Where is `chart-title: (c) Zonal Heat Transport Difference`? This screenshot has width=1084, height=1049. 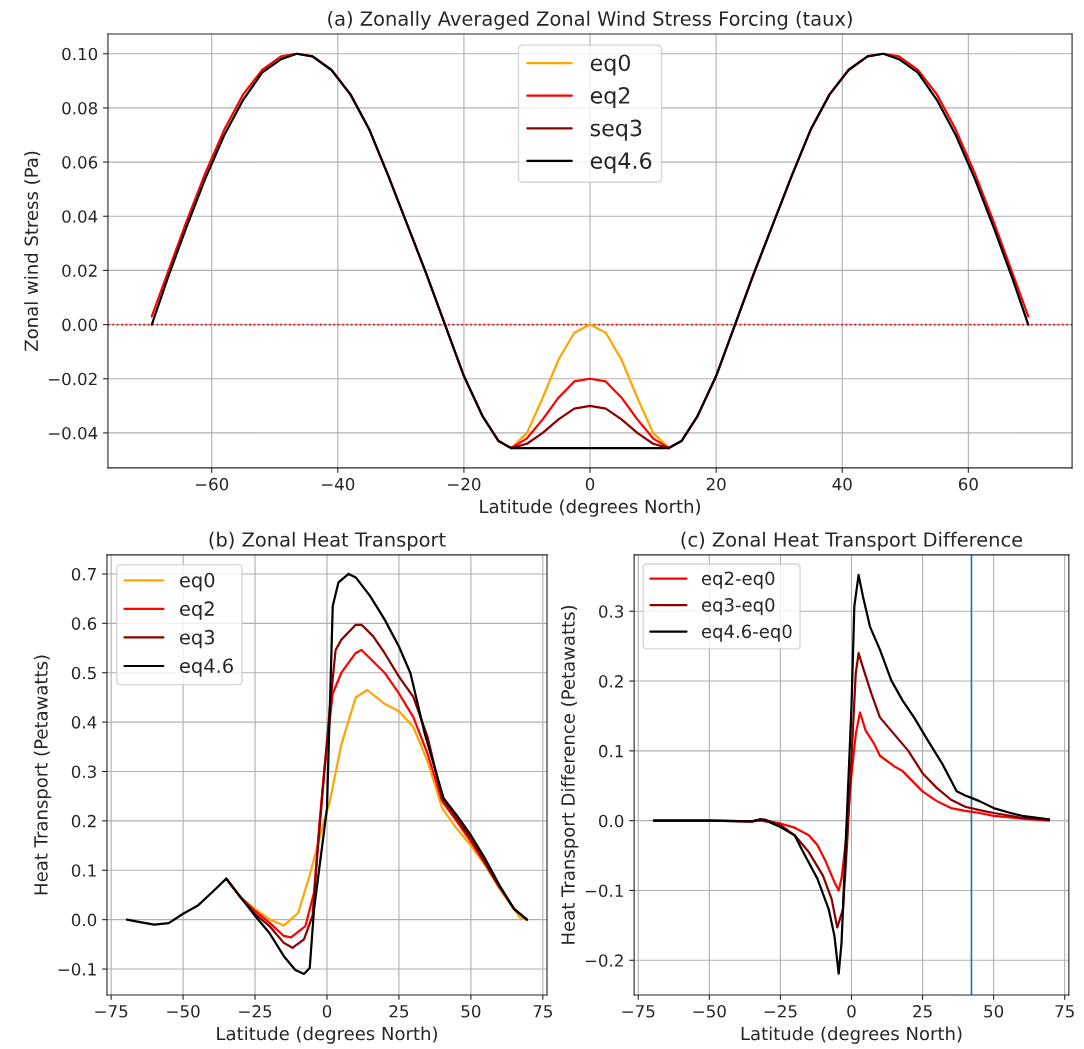 chart-title: (c) Zonal Heat Transport Difference is located at coordinates (852, 541).